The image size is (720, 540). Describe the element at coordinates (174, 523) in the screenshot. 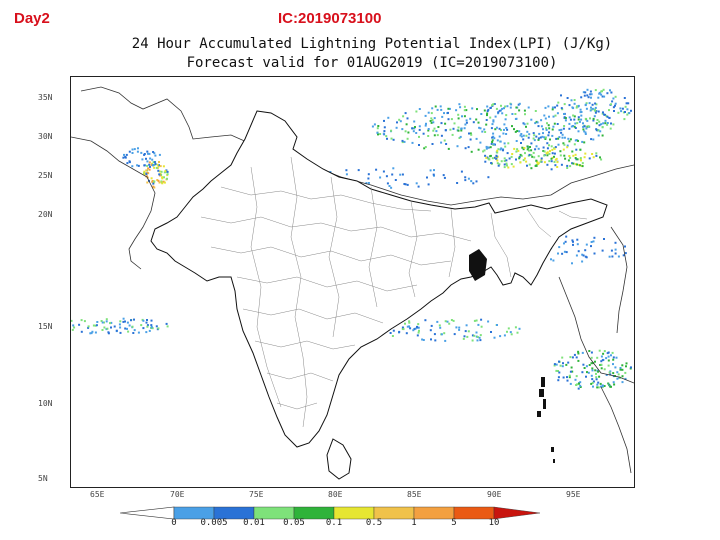

I see `legend-threshold-label: 0` at that location.